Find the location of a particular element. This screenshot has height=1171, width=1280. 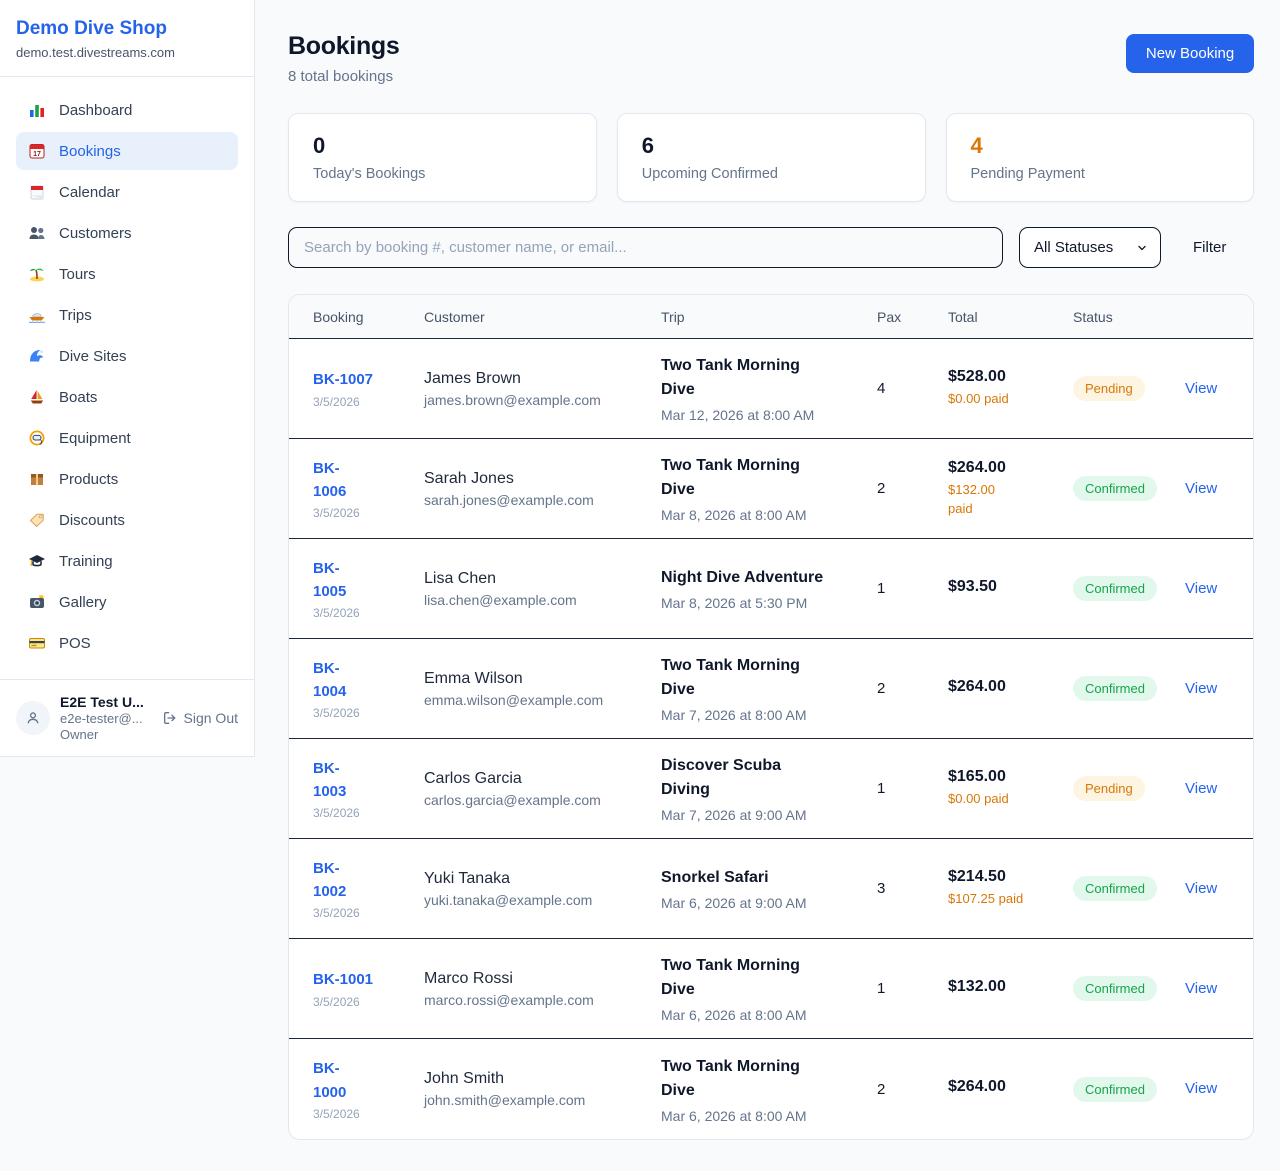

sidebar-item-tours: Tours is located at coordinates (127, 274).